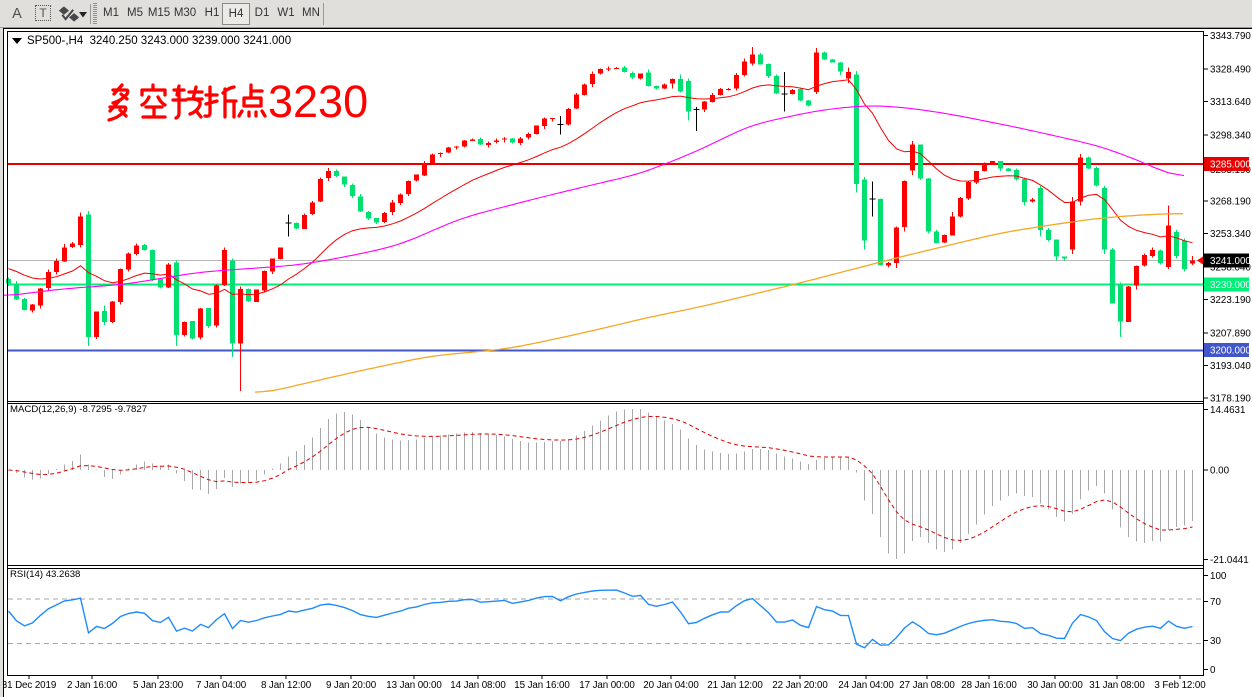  I want to click on svg-text: 3 Feb 12:00, so click(1180, 685).